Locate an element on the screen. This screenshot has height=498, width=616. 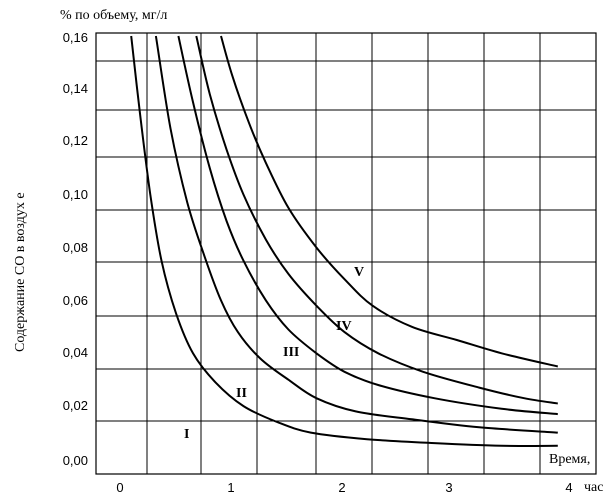
x-tick-label: 4 is located at coordinates (568, 487).